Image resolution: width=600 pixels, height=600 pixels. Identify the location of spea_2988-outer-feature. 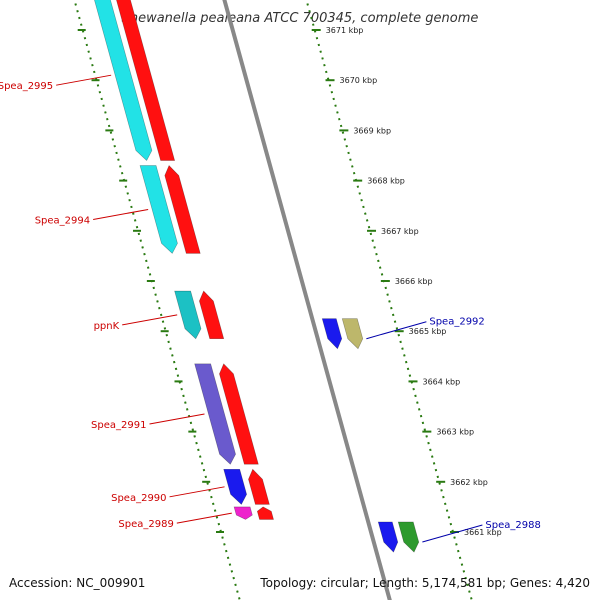
(408, 537).